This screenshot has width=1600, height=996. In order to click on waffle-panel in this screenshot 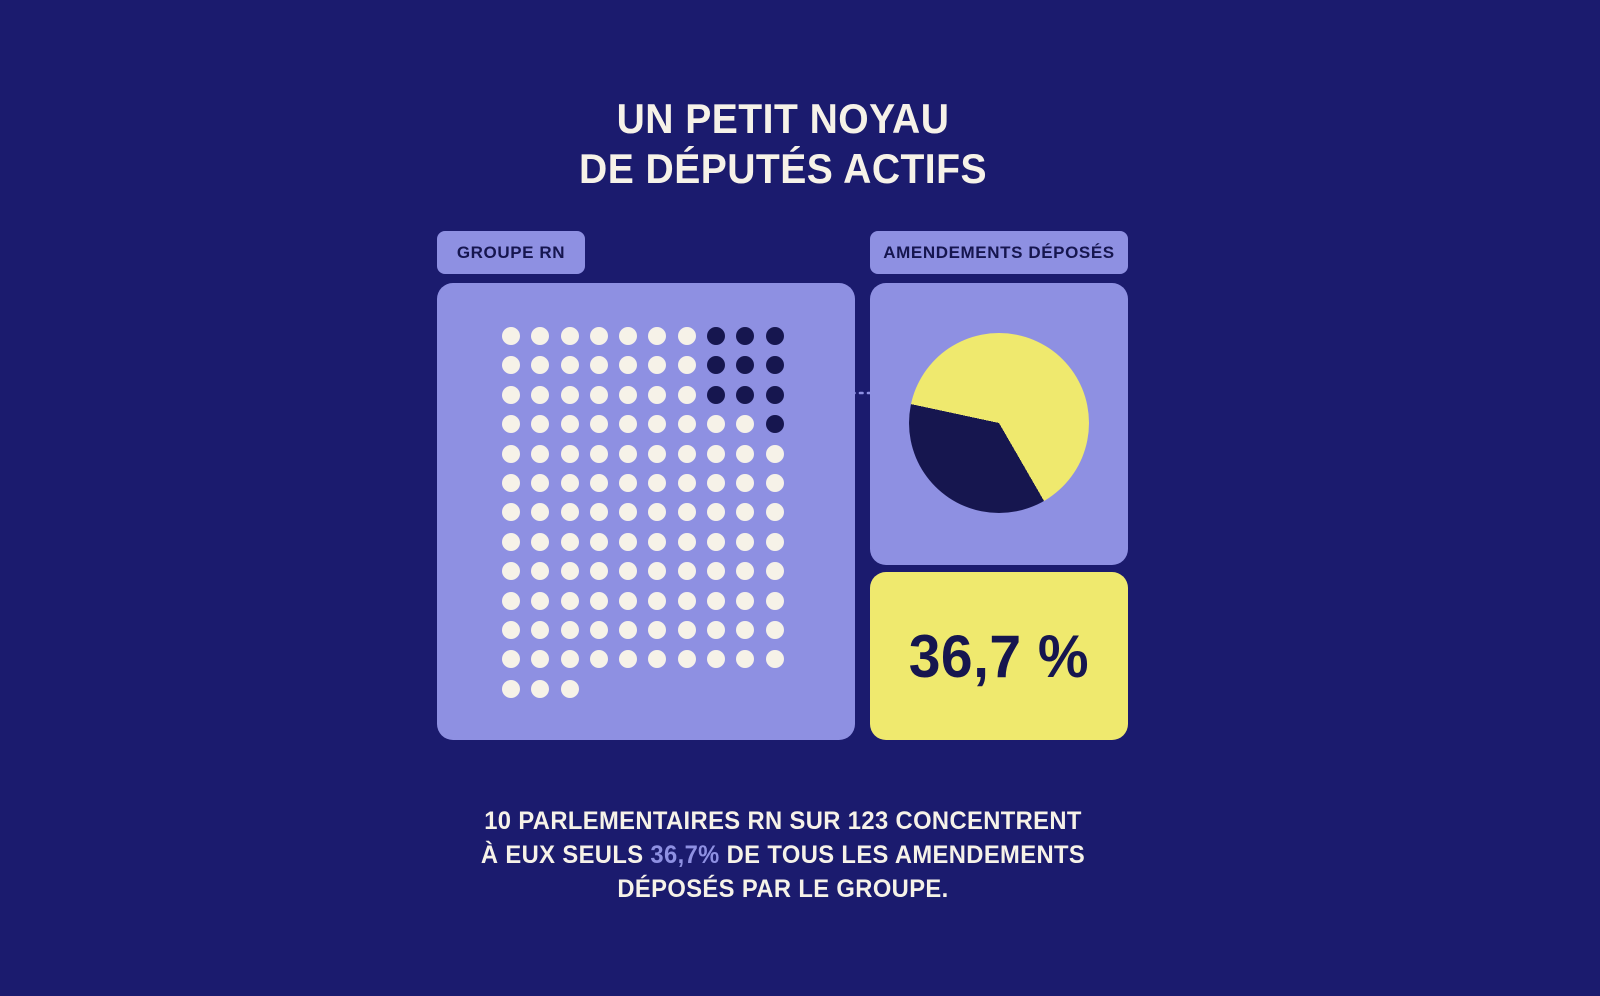, I will do `click(646, 511)`.